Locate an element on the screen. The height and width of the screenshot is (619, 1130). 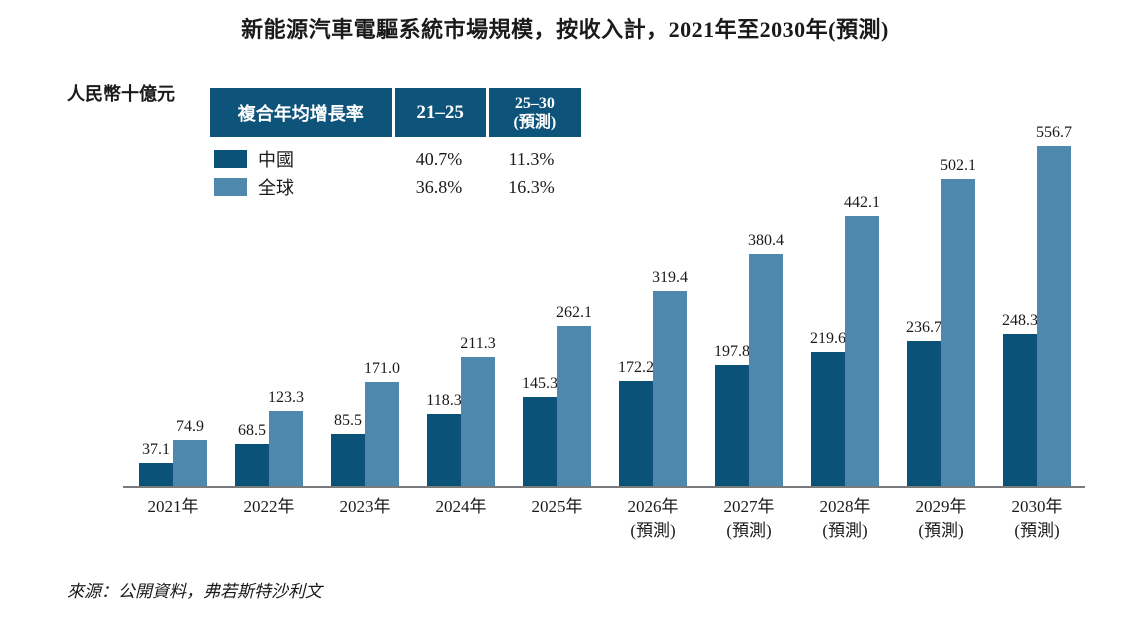
y-axis-unit-label: 人民幣十億元 is located at coordinates (121, 94).